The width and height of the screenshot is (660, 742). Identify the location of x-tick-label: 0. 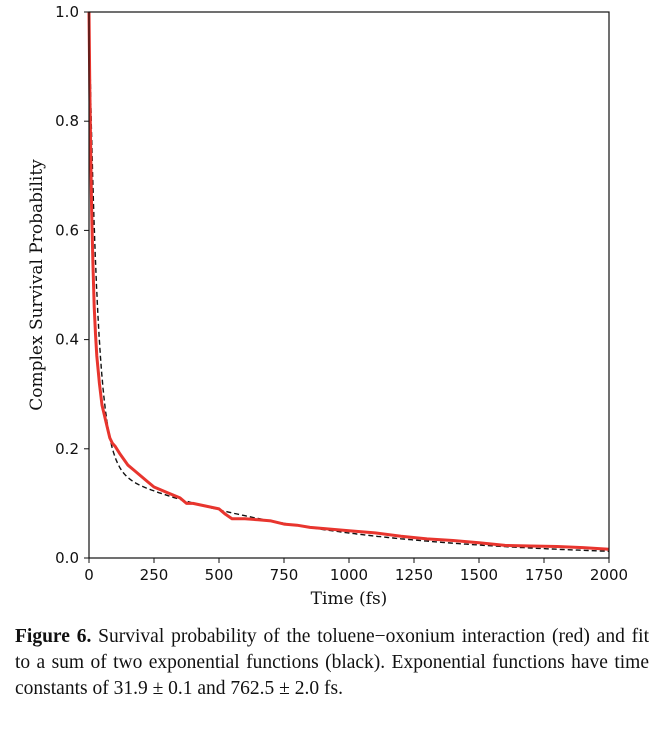
(89, 575).